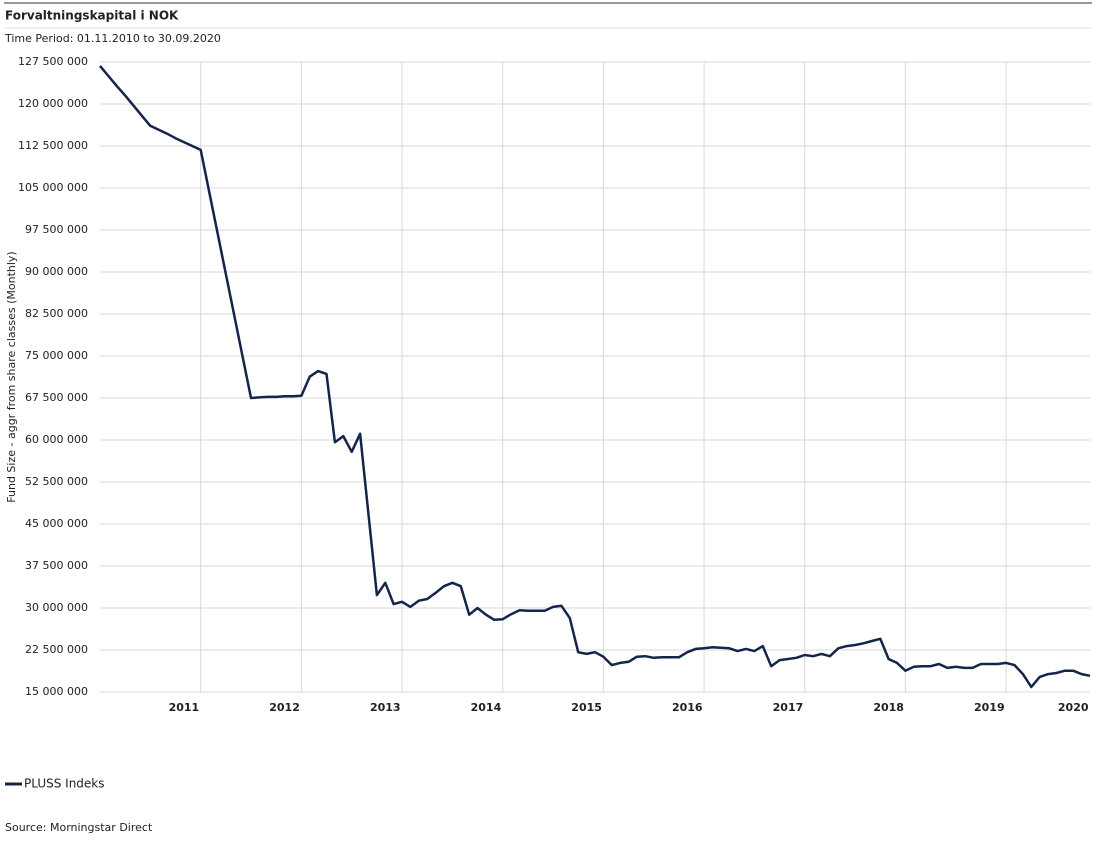 Image resolution: width=1097 pixels, height=841 pixels. What do you see at coordinates (53, 187) in the screenshot?
I see `y-tick-label: 105 000 000` at bounding box center [53, 187].